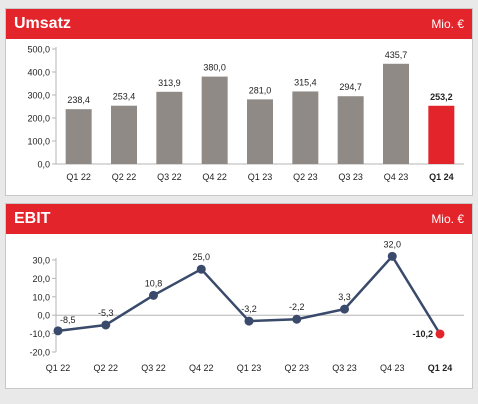 The image size is (478, 404). Describe the element at coordinates (124, 177) in the screenshot. I see `umsatz-x-tick-label: Q2 22` at that location.